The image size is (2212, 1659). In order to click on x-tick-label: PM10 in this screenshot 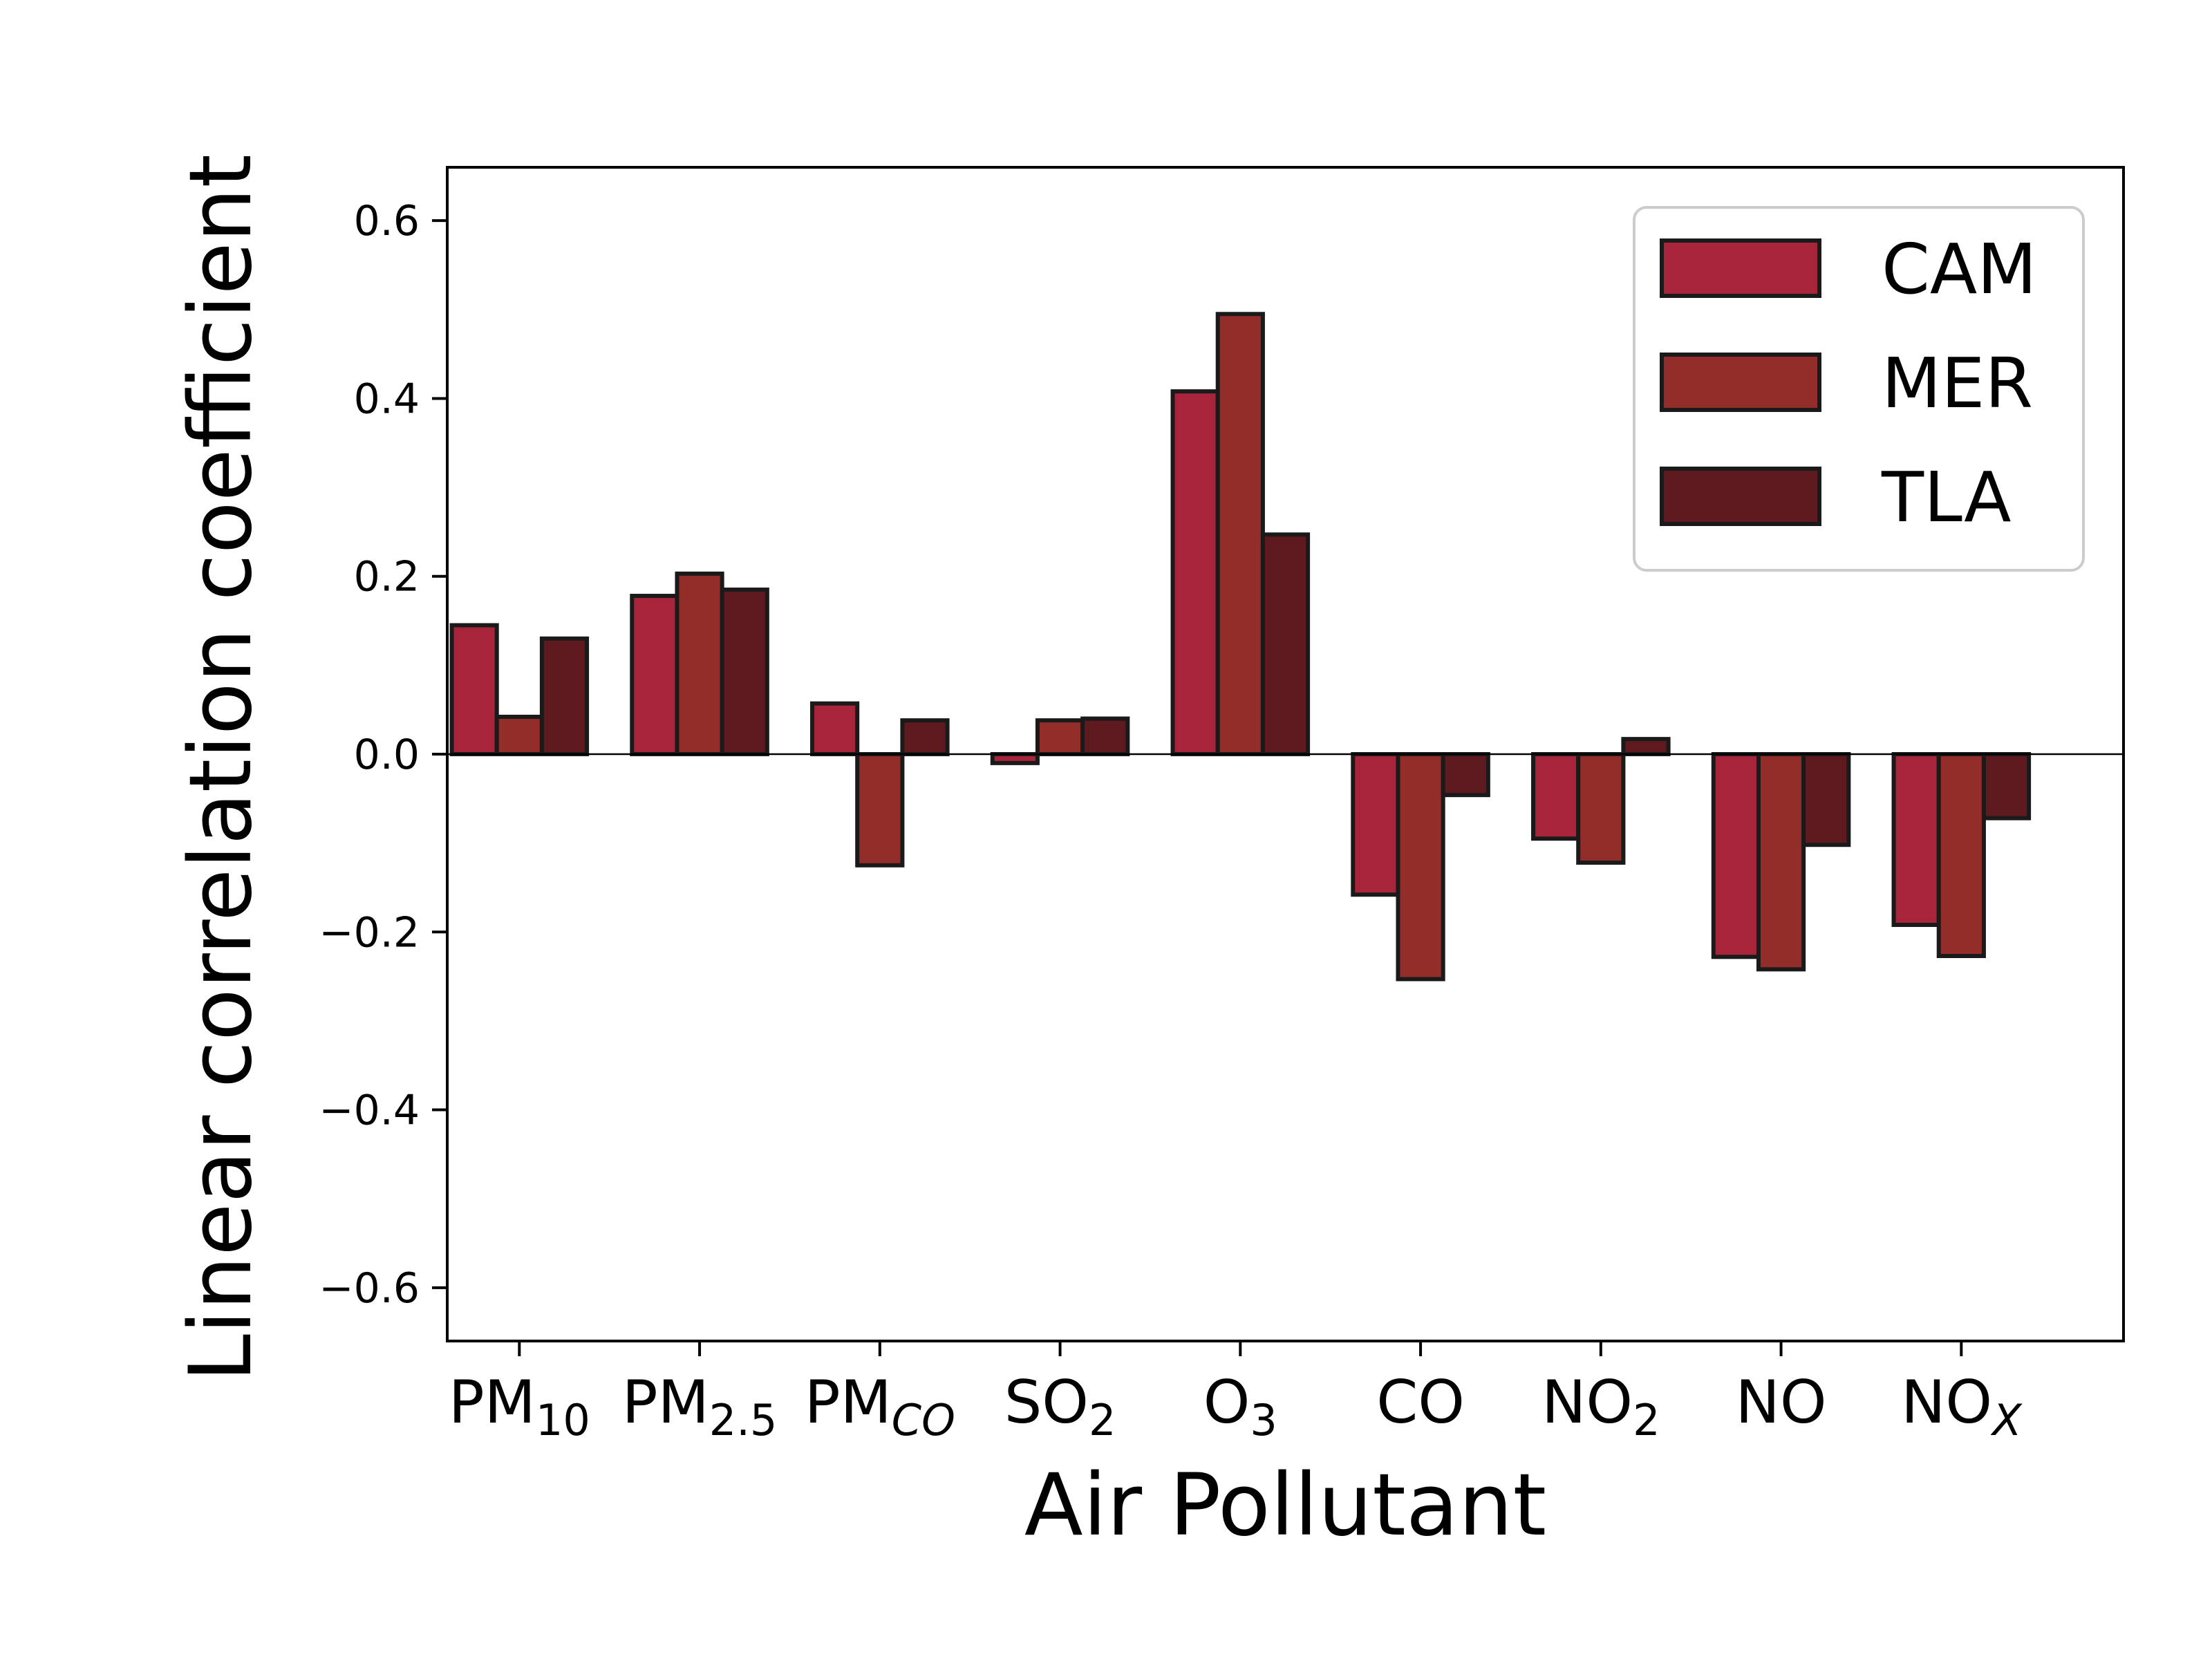, I will do `click(519, 1406)`.